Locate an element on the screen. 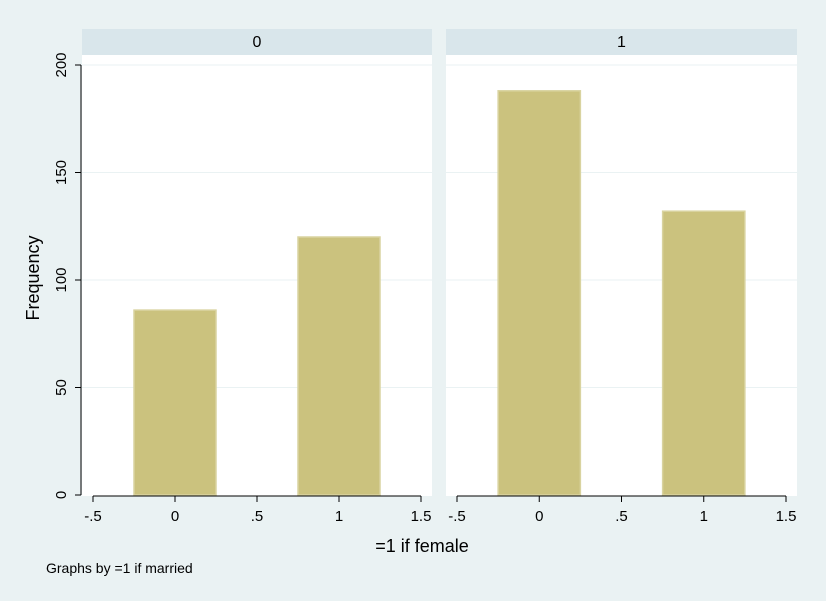 This screenshot has height=601, width=826. y-tick-label: 200 is located at coordinates (61, 64).